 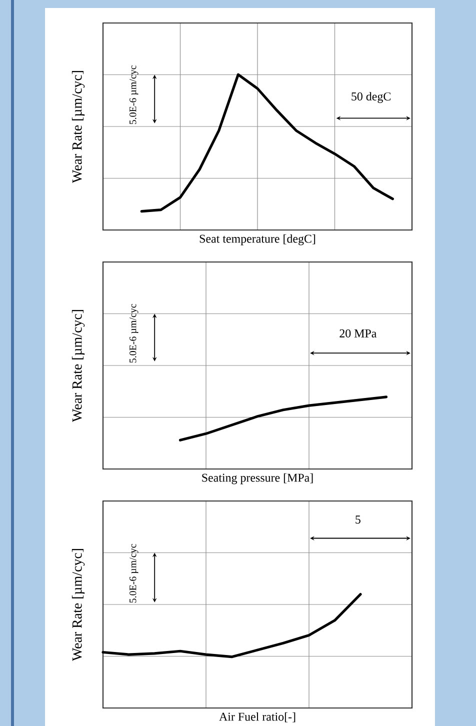 What do you see at coordinates (358, 333) in the screenshot?
I see `text: 20 MPa` at bounding box center [358, 333].